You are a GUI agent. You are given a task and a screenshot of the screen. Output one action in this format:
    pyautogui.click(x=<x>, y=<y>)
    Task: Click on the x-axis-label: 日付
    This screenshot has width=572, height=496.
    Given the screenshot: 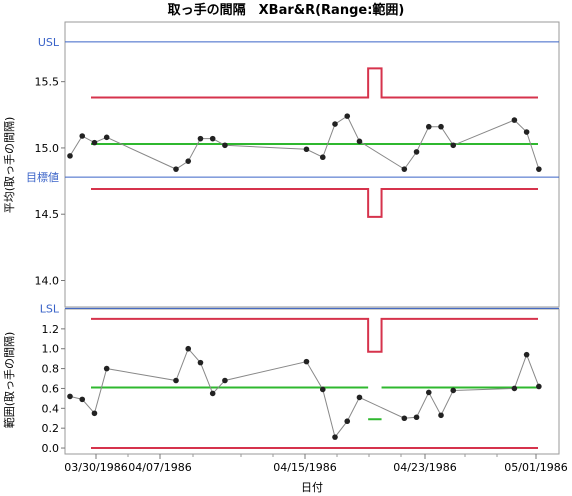 What is the action you would take?
    pyautogui.click(x=312, y=487)
    